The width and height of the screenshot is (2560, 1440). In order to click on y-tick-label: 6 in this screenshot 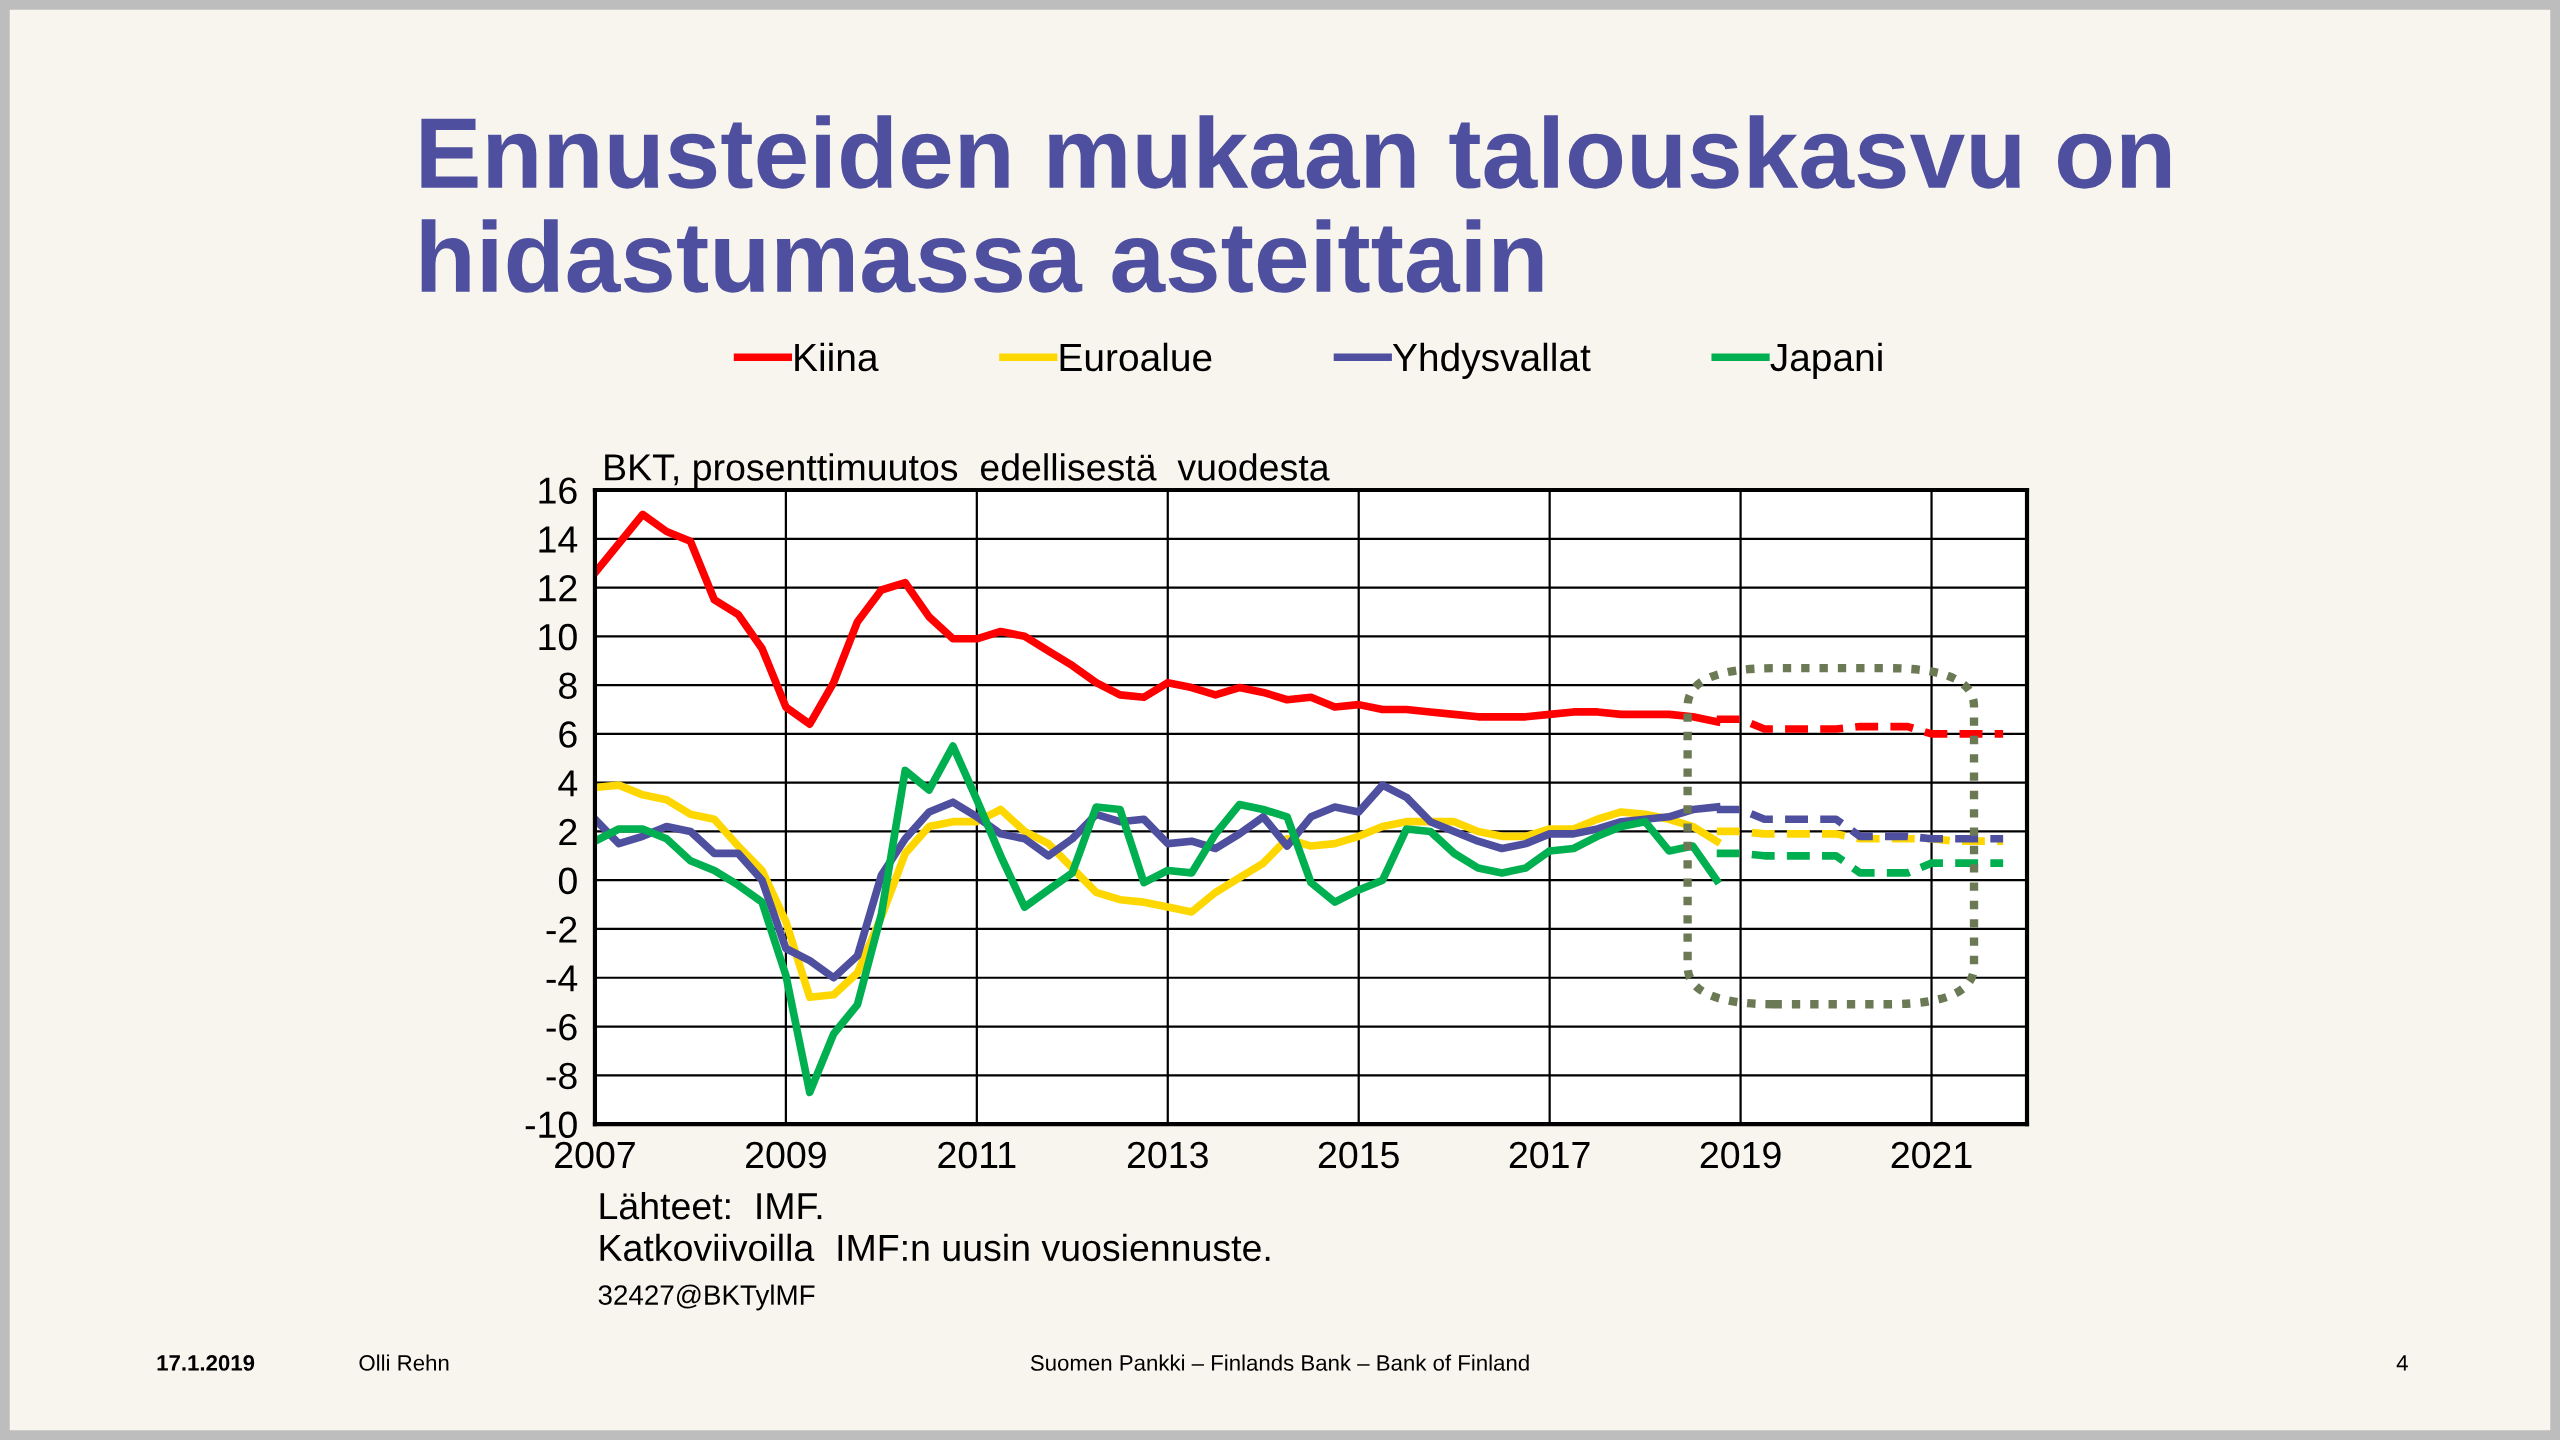, I will do `click(568, 734)`.